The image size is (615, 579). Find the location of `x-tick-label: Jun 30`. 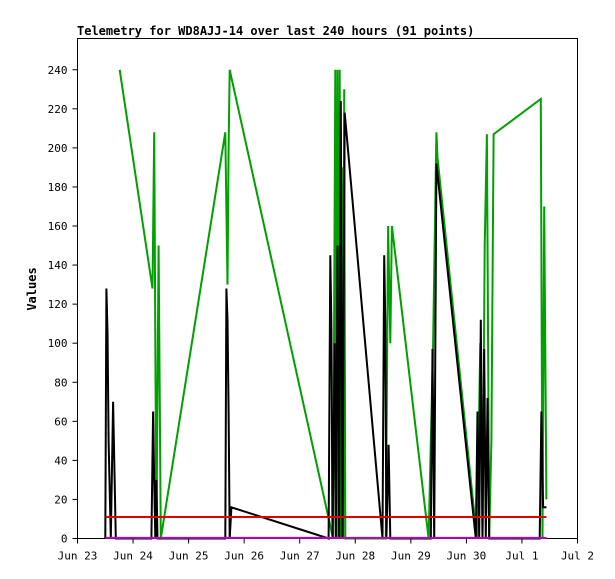

x-tick-label: Jun 30 is located at coordinates (467, 556).